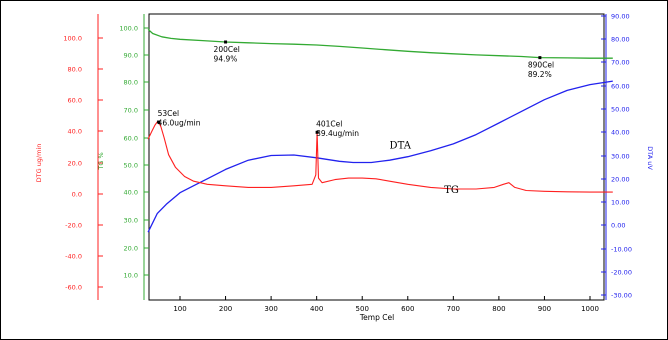 The image size is (668, 340). What do you see at coordinates (621, 296) in the screenshot?
I see `dta-tick-label: -30.00` at bounding box center [621, 296].